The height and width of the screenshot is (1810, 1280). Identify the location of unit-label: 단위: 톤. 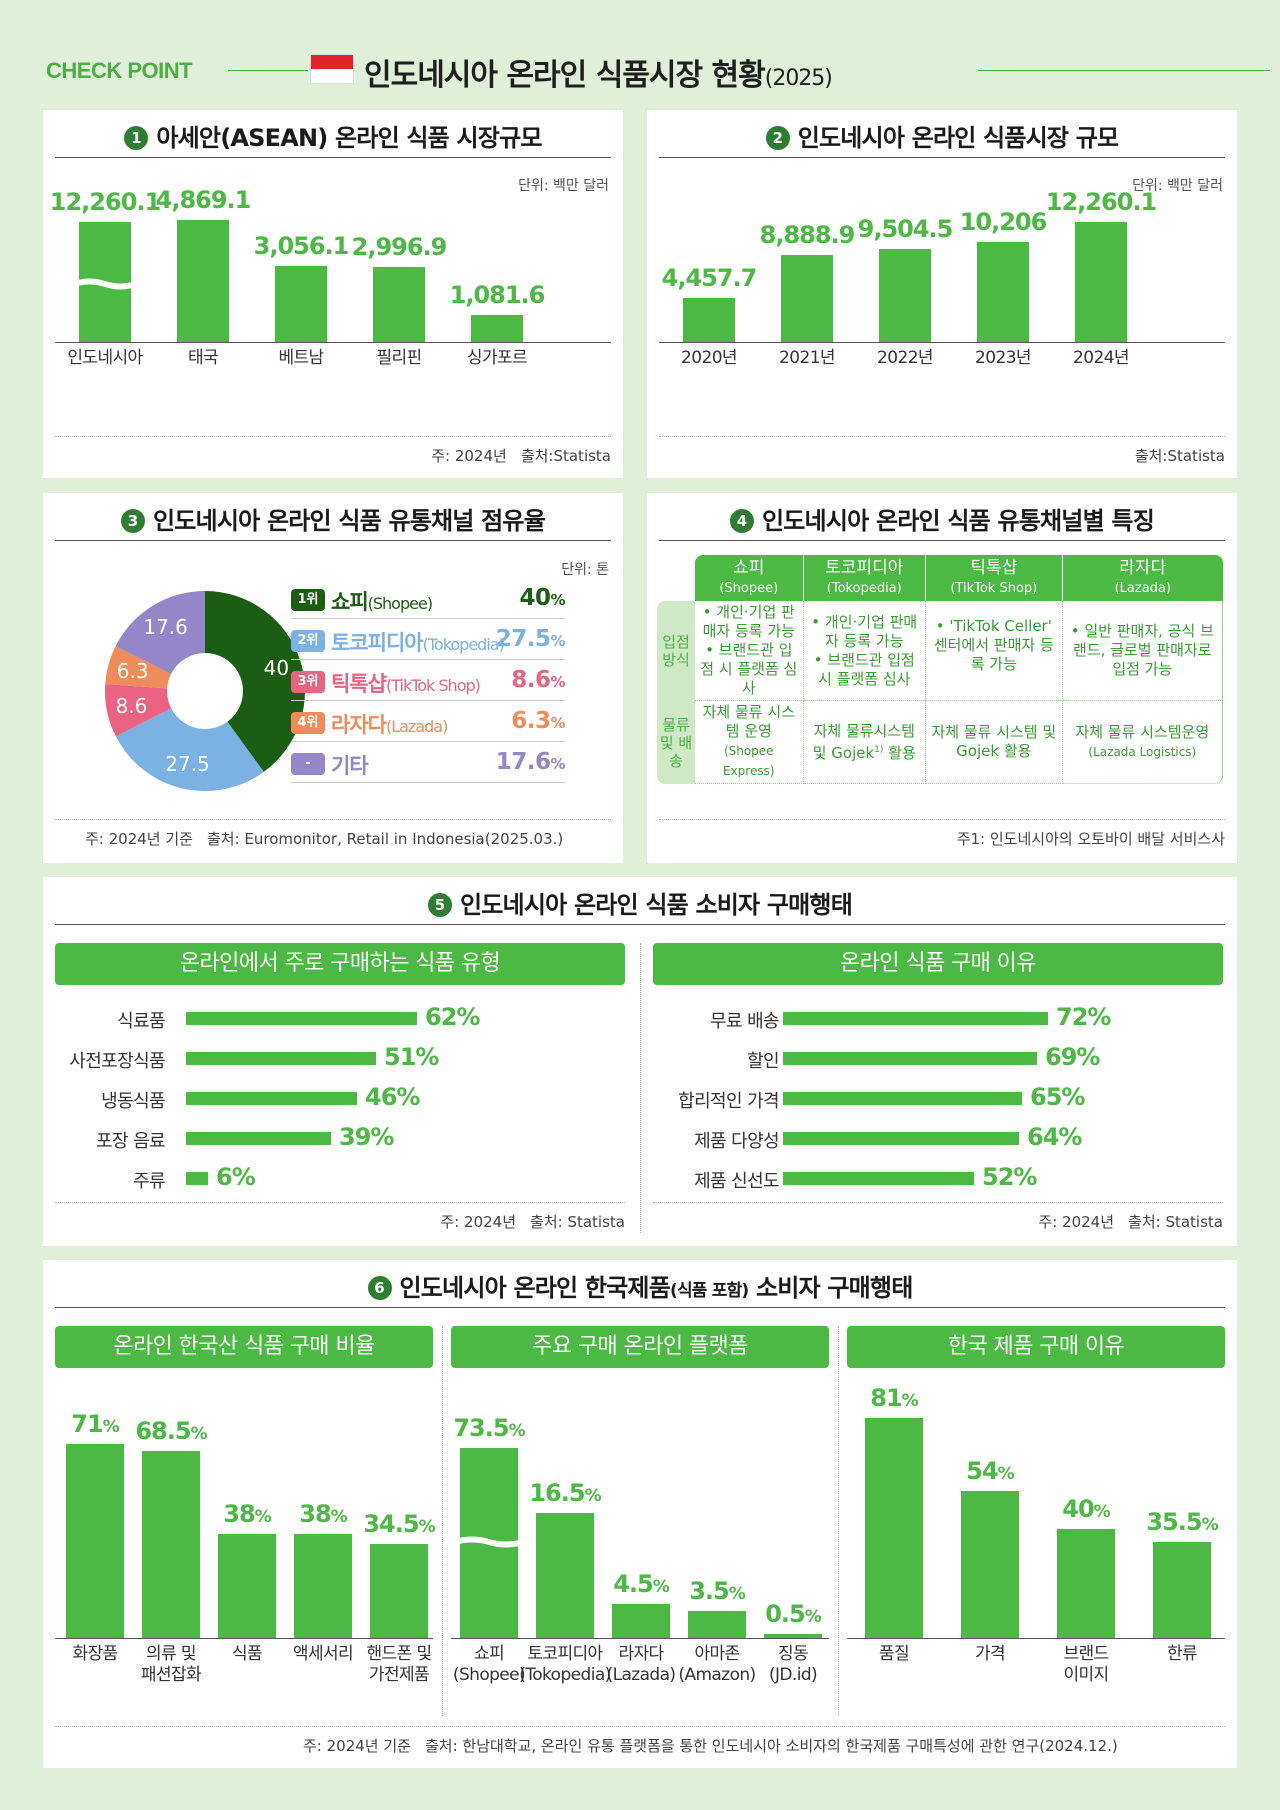
(585, 570).